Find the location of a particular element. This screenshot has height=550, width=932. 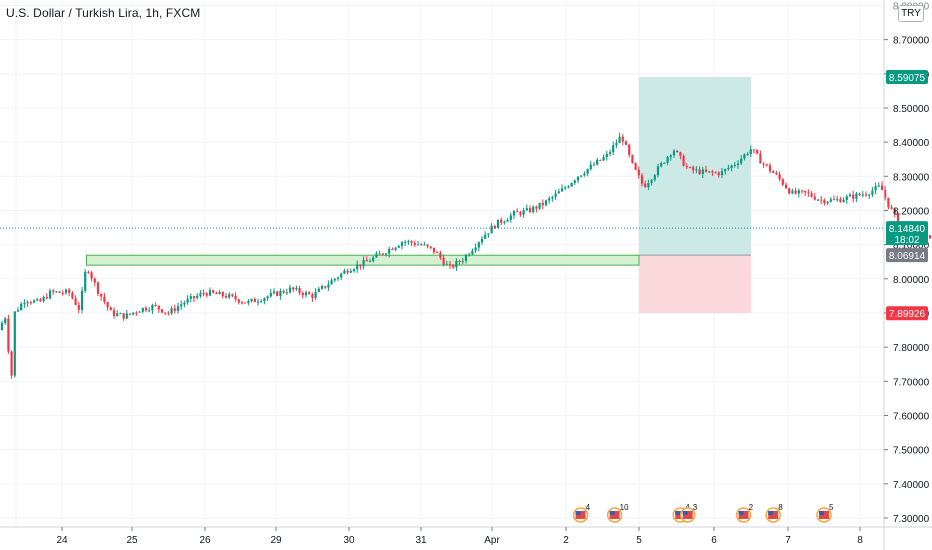

event-count: 4 is located at coordinates (588, 507).